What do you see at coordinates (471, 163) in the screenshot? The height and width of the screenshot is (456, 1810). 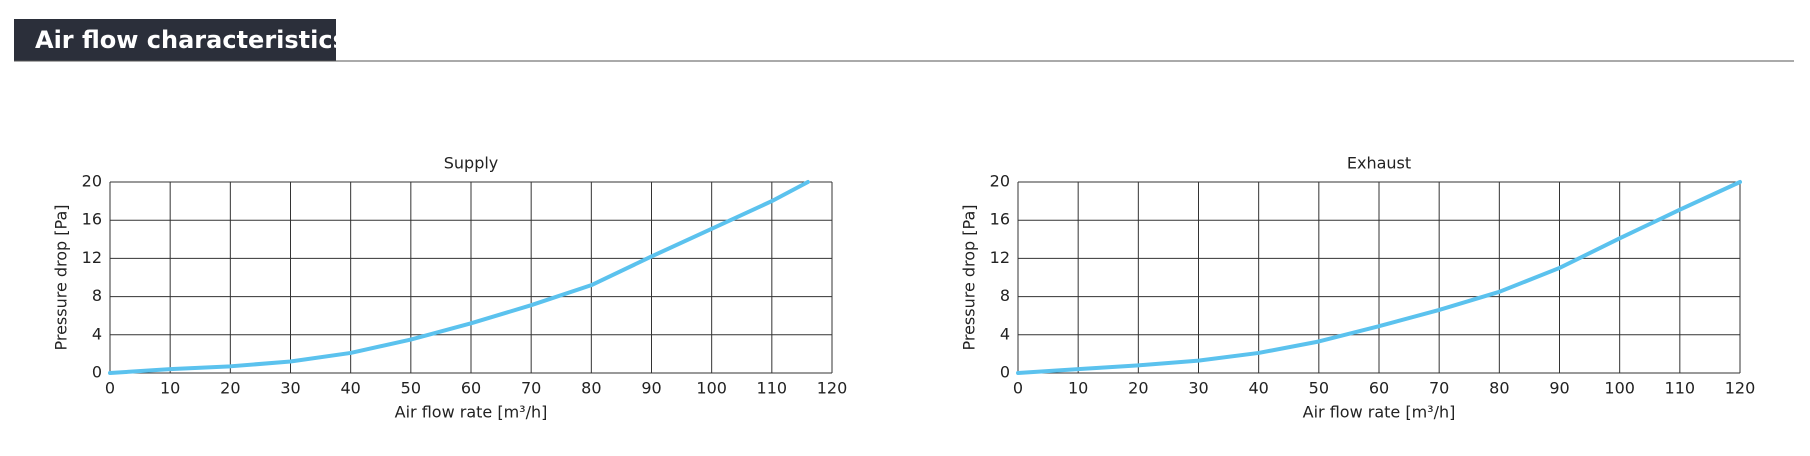 I see `chart-title: Supply` at bounding box center [471, 163].